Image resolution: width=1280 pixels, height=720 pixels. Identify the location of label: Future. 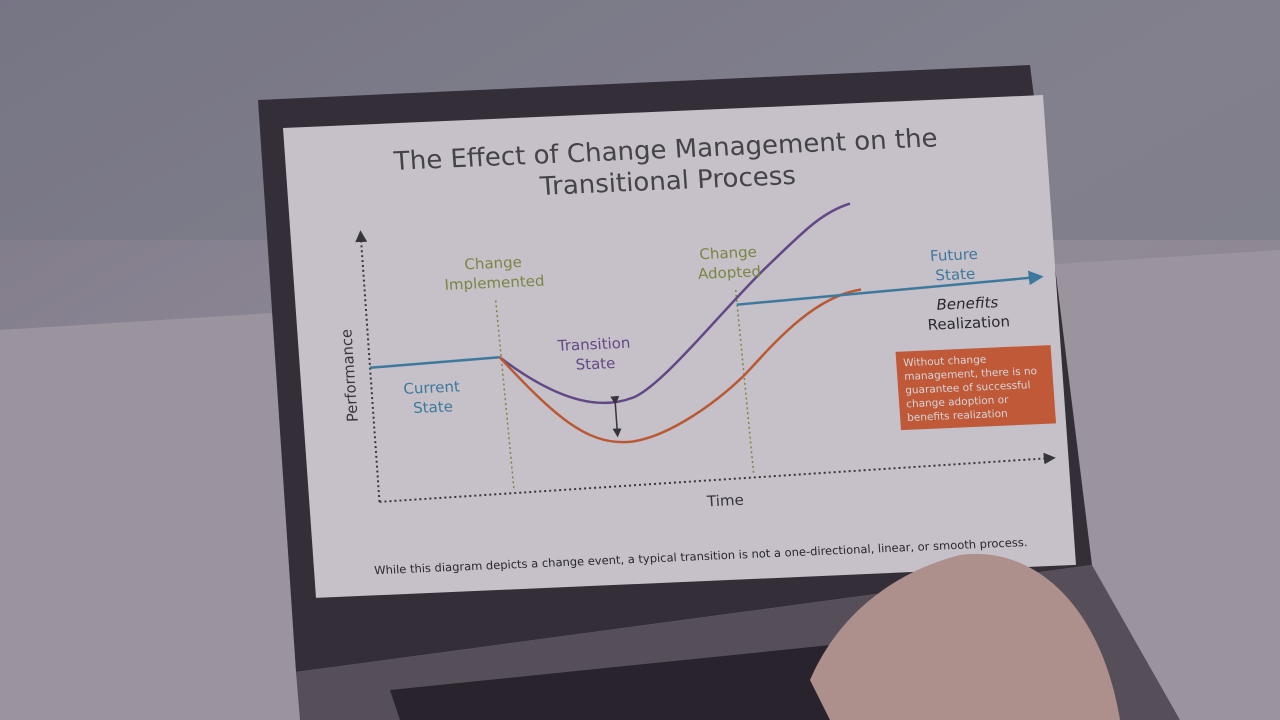
(953, 255).